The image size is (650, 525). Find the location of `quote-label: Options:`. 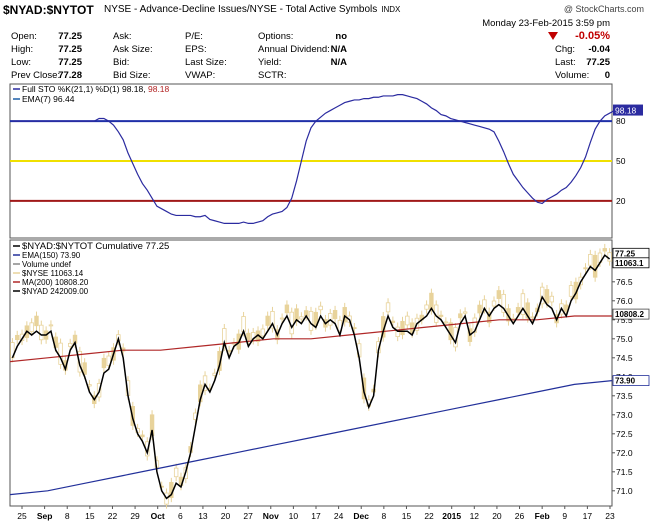

quote-label: Options: is located at coordinates (276, 36).